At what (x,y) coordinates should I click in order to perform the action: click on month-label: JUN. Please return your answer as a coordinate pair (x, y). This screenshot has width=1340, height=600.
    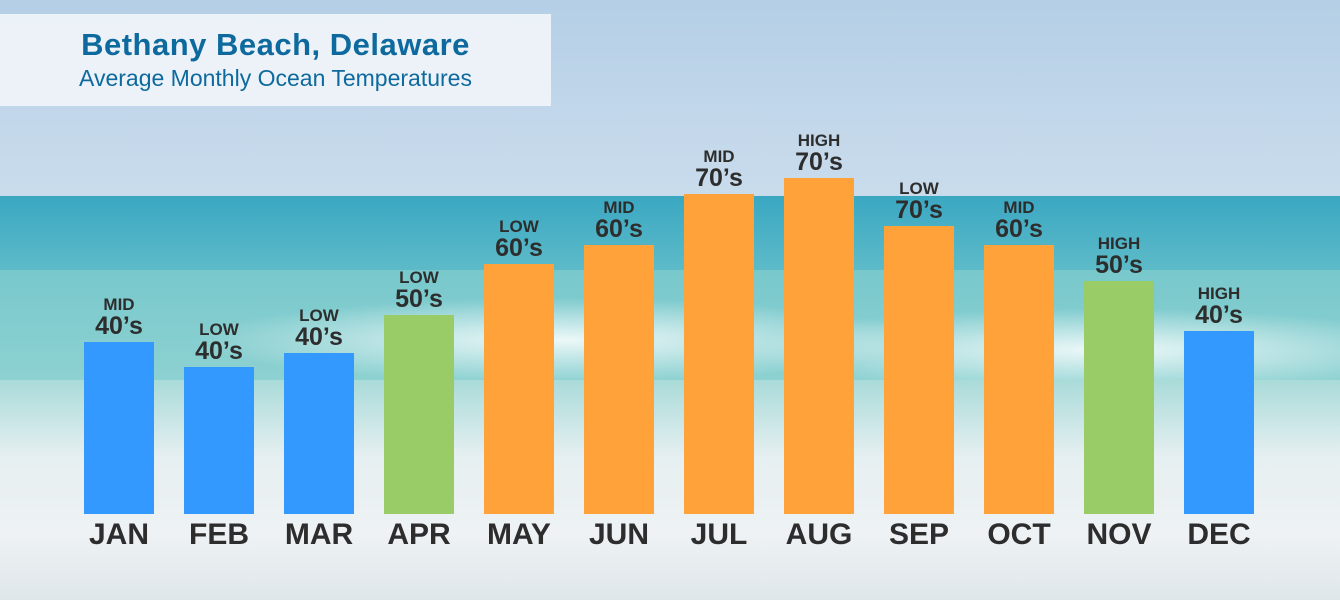
    Looking at the image, I should click on (618, 534).